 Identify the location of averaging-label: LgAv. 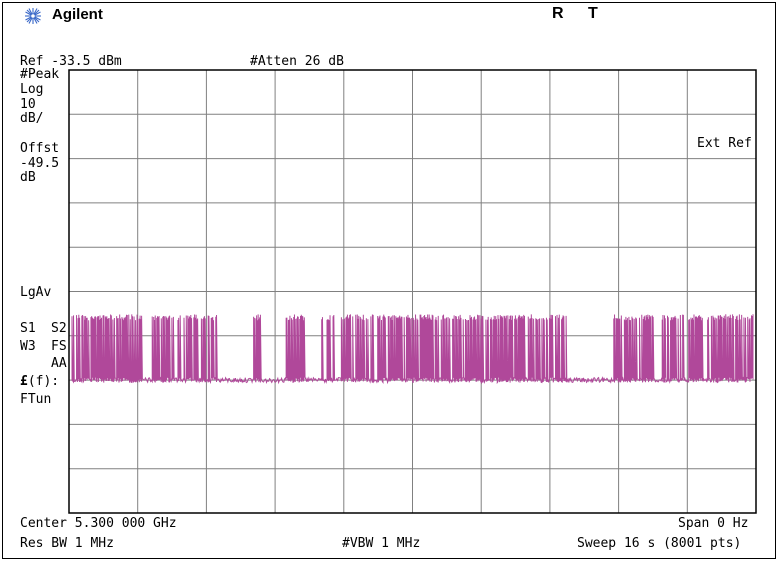
(36, 292).